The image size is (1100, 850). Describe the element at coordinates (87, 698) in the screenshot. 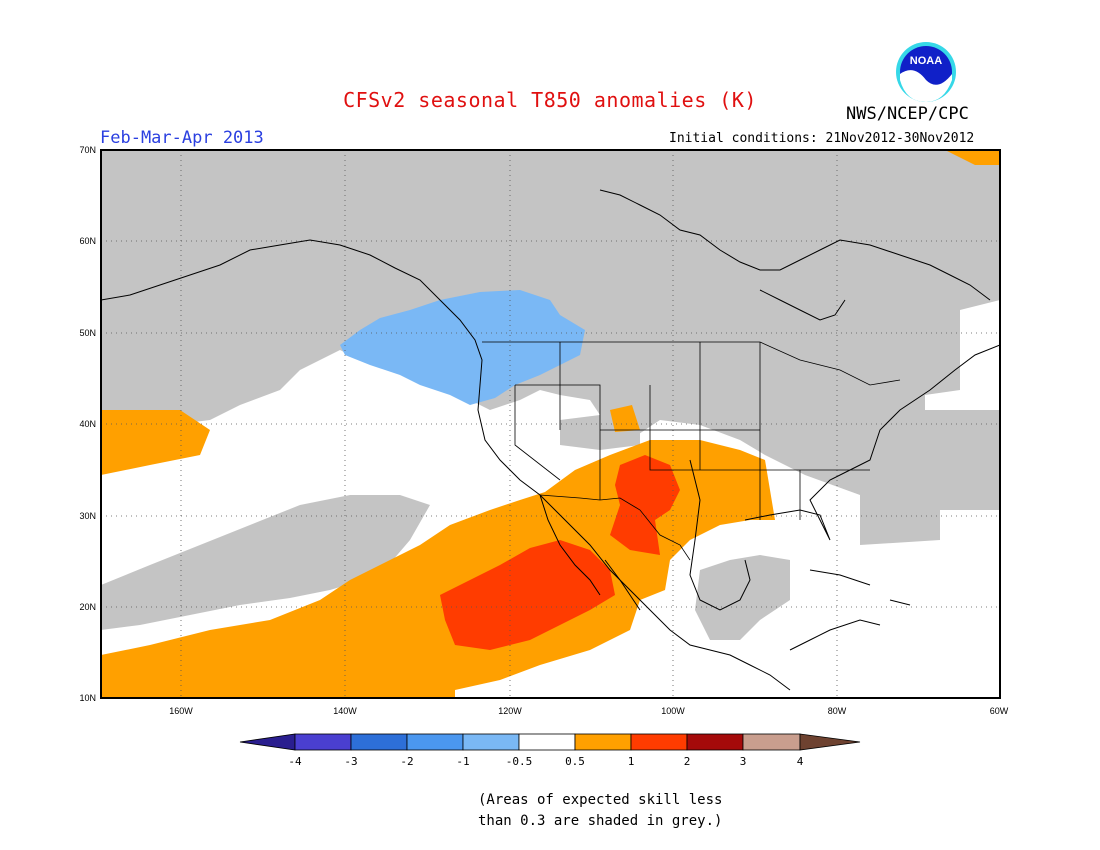

I see `lat-label: 10N` at that location.